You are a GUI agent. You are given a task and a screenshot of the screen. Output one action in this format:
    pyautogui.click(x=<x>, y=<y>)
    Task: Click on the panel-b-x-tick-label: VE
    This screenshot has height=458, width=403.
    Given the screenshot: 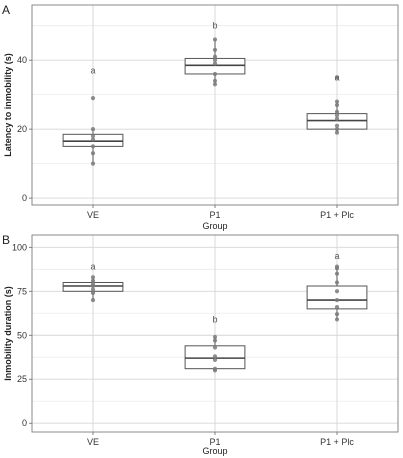 What is the action you would take?
    pyautogui.click(x=93, y=442)
    